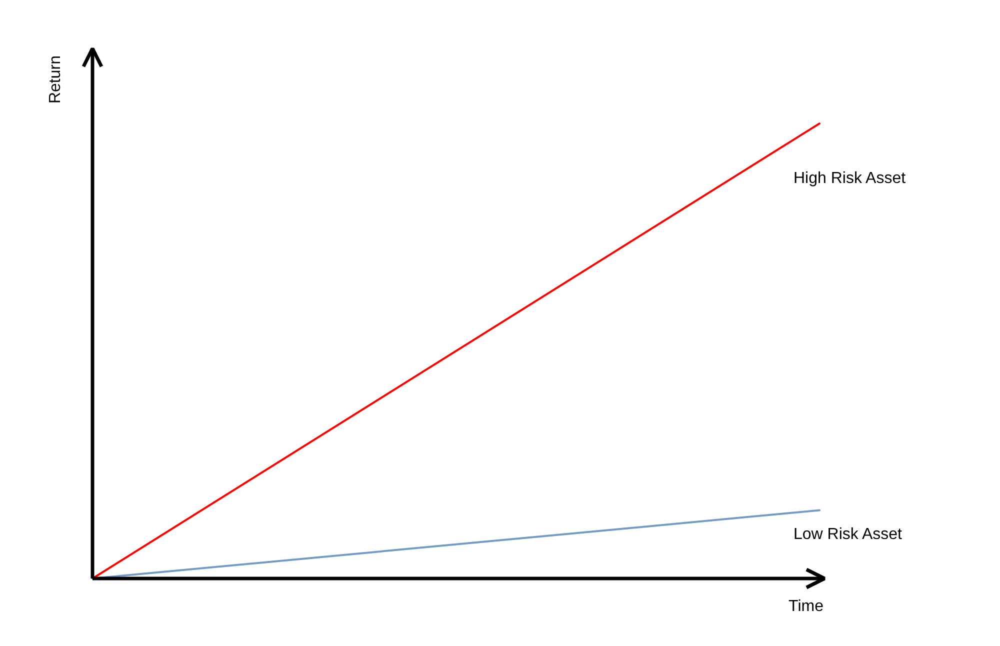  I want to click on x-axis-title: Time, so click(806, 606).